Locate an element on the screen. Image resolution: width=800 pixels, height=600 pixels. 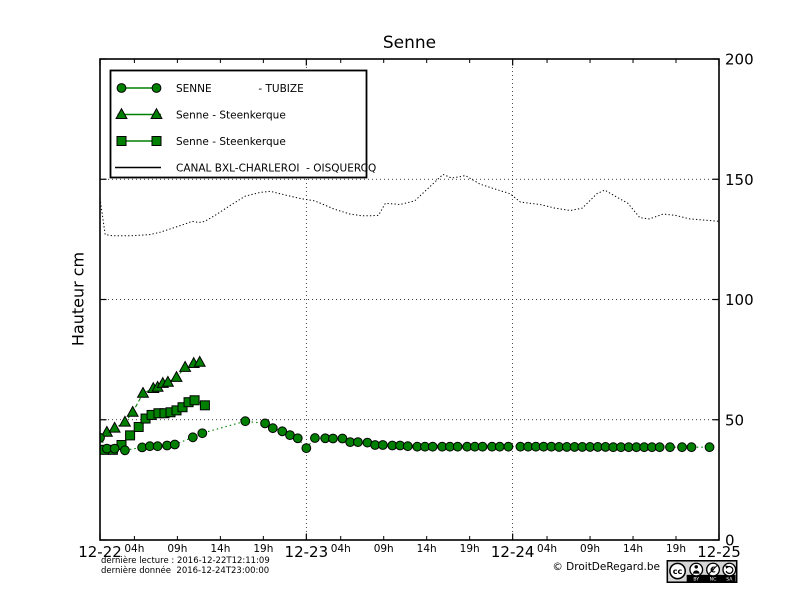
cc-license-badge: cc € BY NC SA is located at coordinates (702, 571).